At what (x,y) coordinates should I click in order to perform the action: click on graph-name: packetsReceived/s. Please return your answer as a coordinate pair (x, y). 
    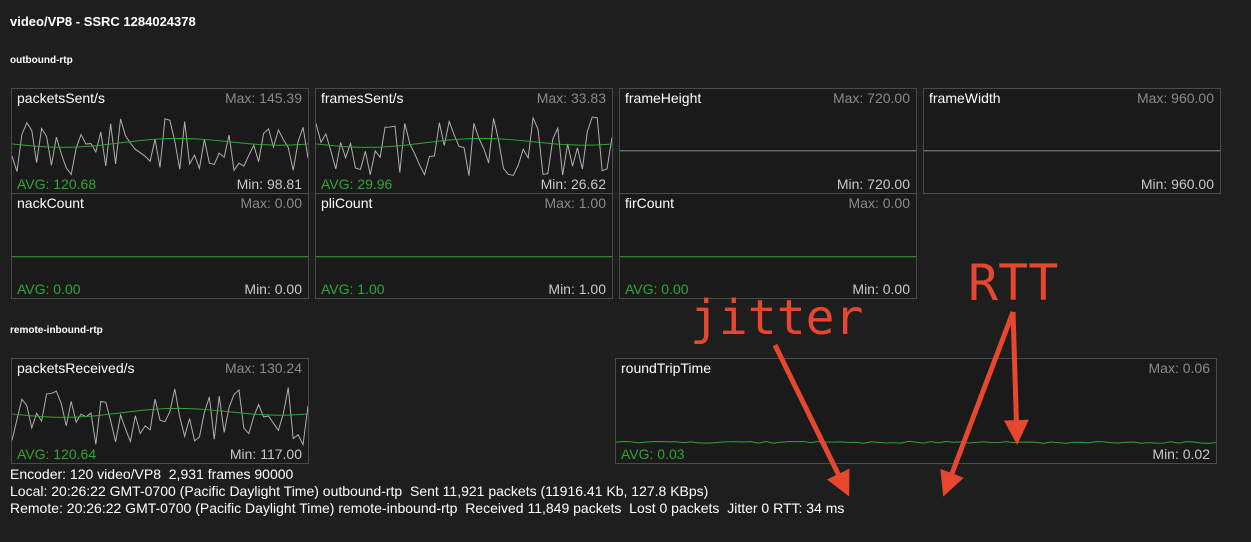
    Looking at the image, I should click on (76, 368).